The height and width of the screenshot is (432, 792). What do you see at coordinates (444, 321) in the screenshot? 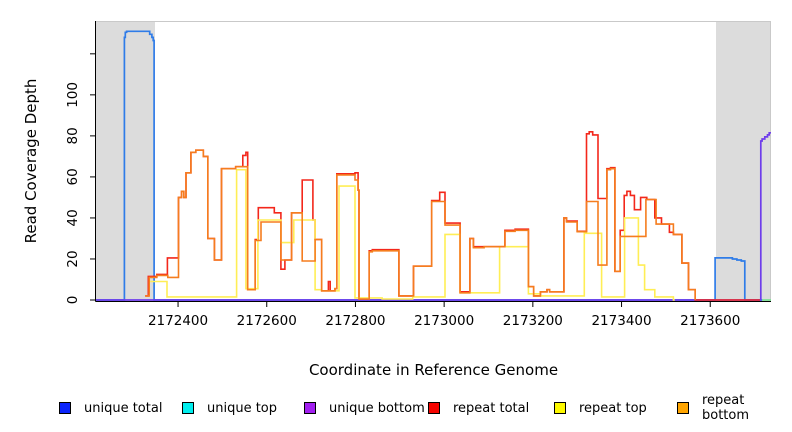
I see `x-tick-label: 2173000` at bounding box center [444, 321].